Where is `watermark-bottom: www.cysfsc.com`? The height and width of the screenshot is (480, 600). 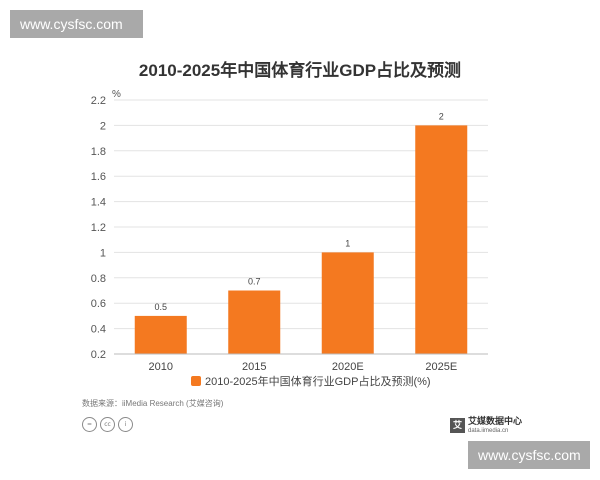 watermark-bottom: www.cysfsc.com is located at coordinates (529, 455).